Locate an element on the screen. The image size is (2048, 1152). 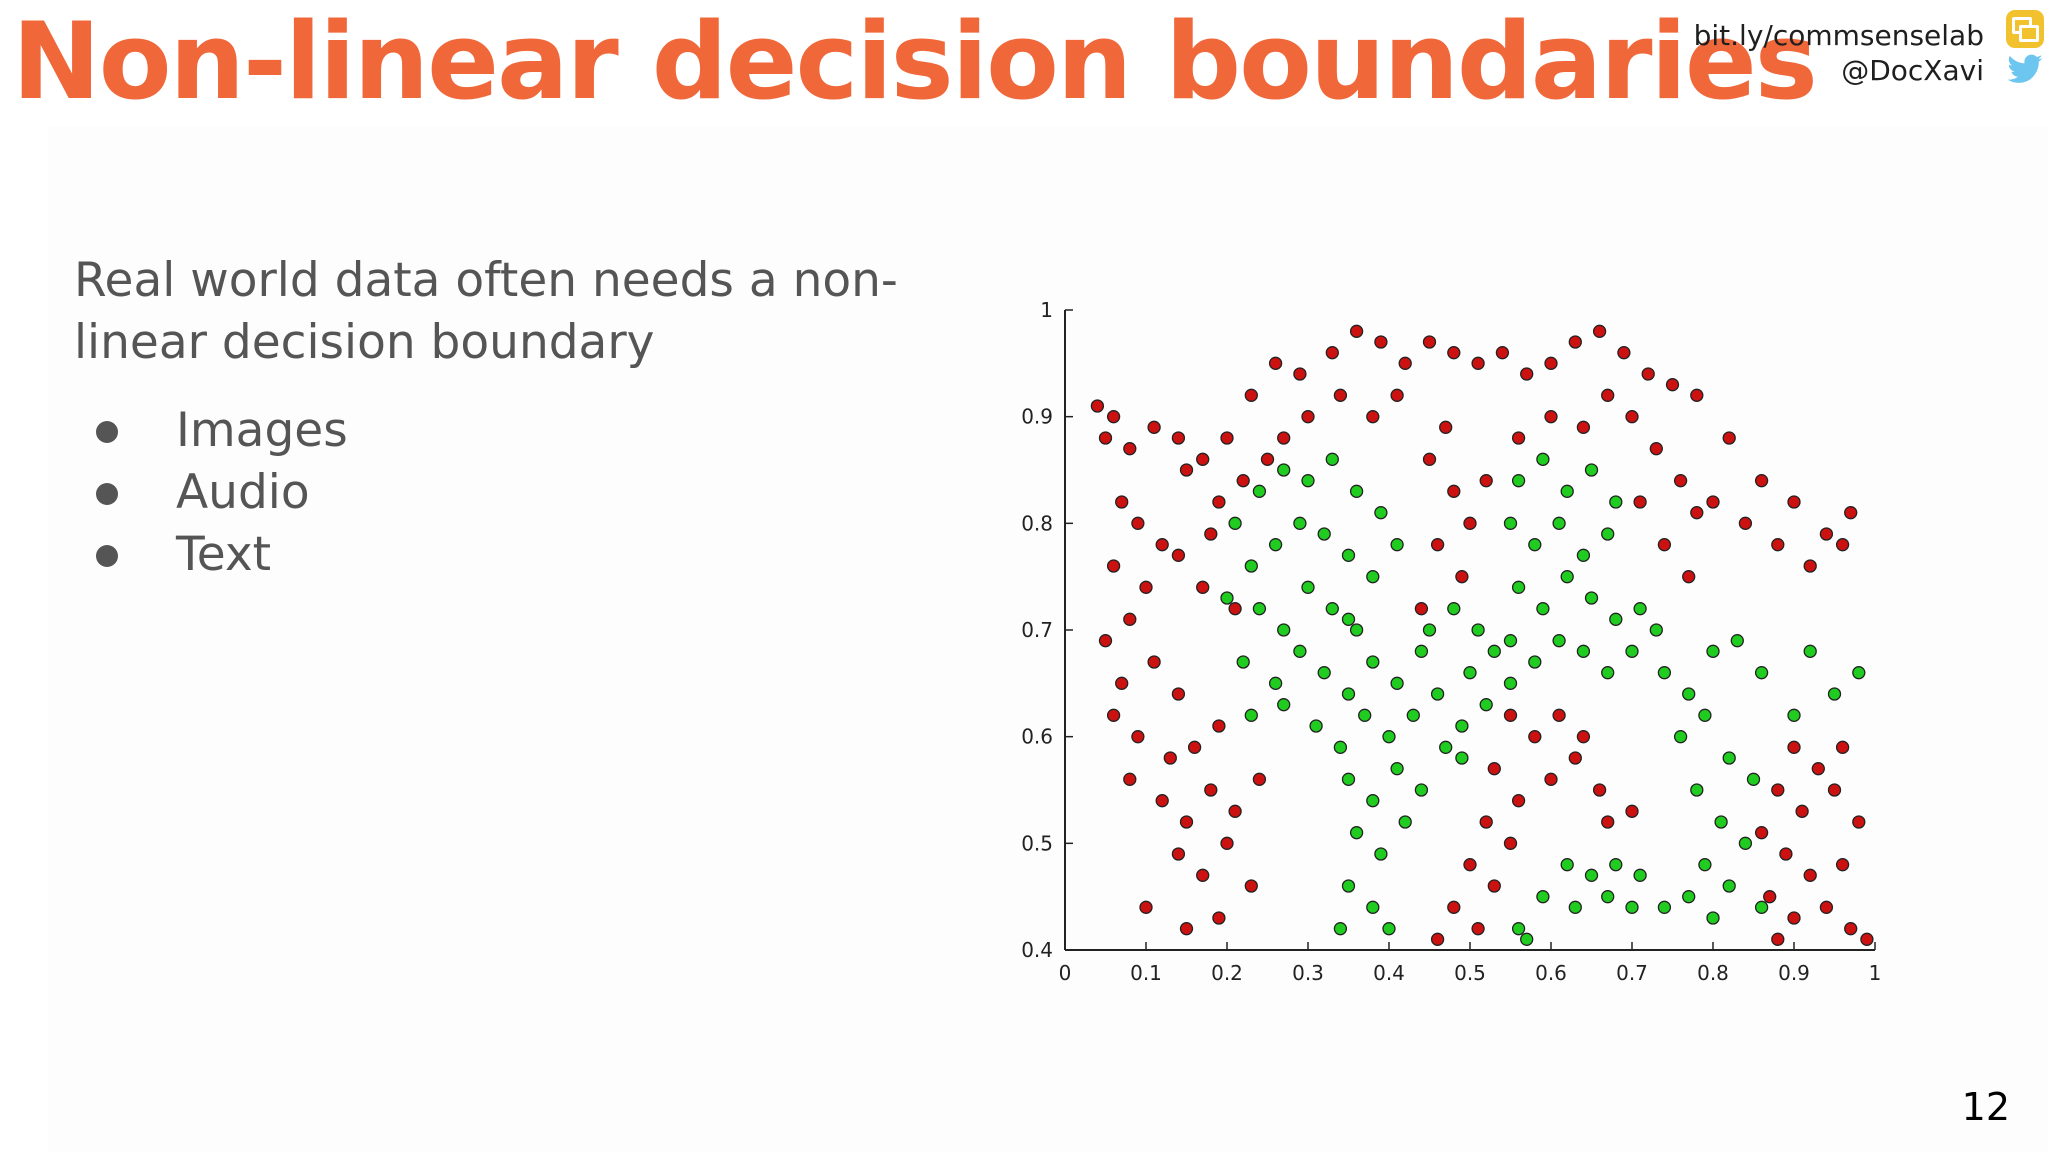
y-tick-label: 0.8 is located at coordinates (1037, 523).